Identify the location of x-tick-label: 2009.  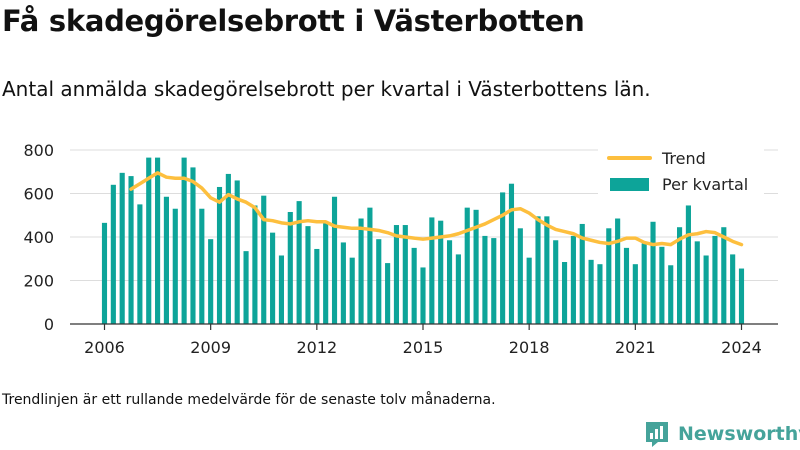
(210, 347).